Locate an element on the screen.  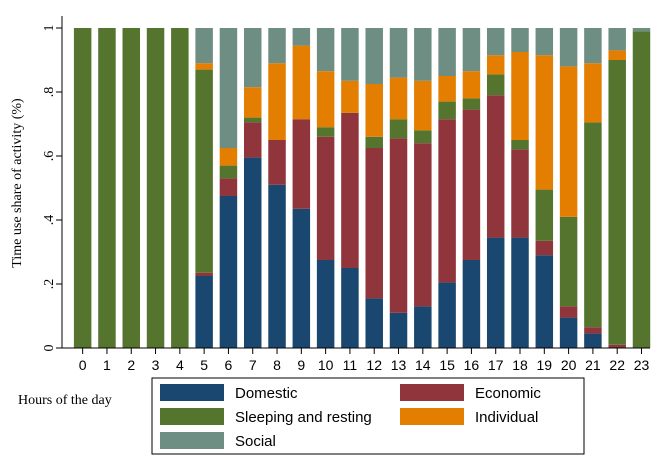
bar-sleeping-and-resting-h20 is located at coordinates (568, 261).